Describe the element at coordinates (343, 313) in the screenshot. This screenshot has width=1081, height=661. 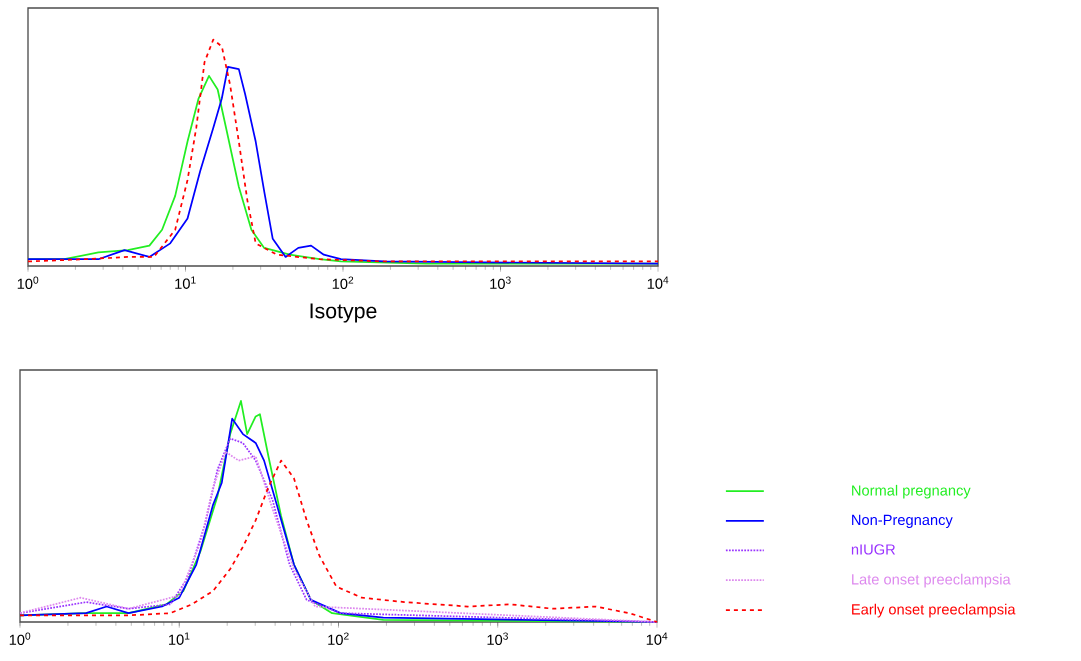
I see `x-axis-title: Isotype` at that location.